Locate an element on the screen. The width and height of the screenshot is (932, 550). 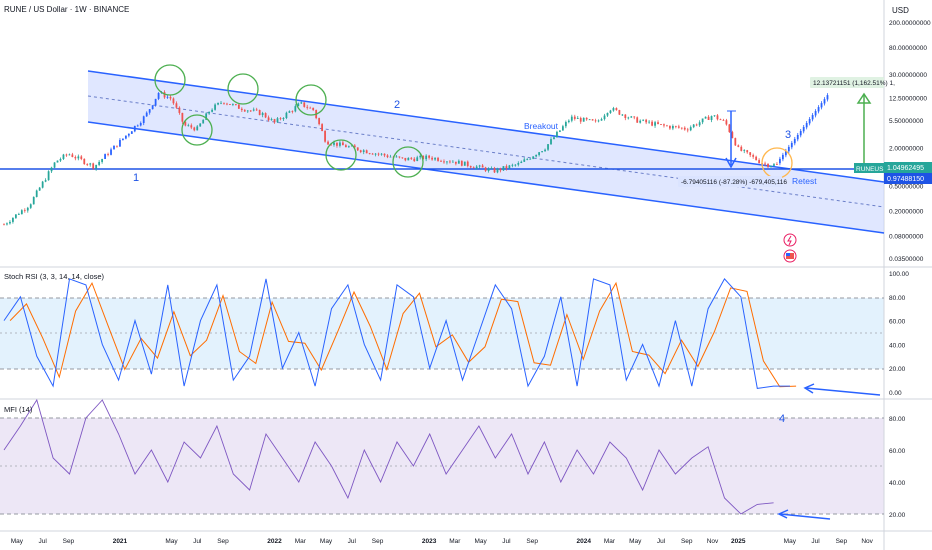
stoch-tick-label: 0.00 is located at coordinates (895, 393).